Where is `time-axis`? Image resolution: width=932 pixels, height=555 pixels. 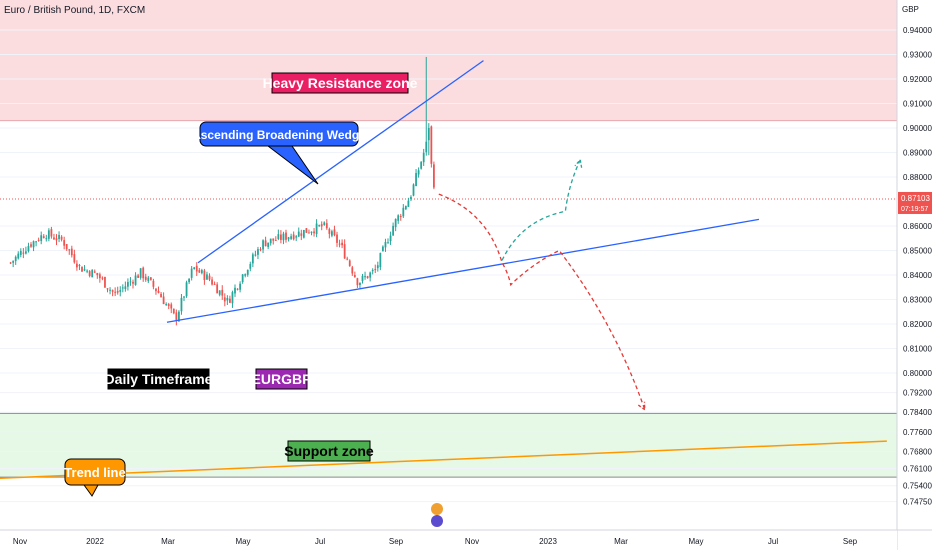
time-axis is located at coordinates (448, 540).